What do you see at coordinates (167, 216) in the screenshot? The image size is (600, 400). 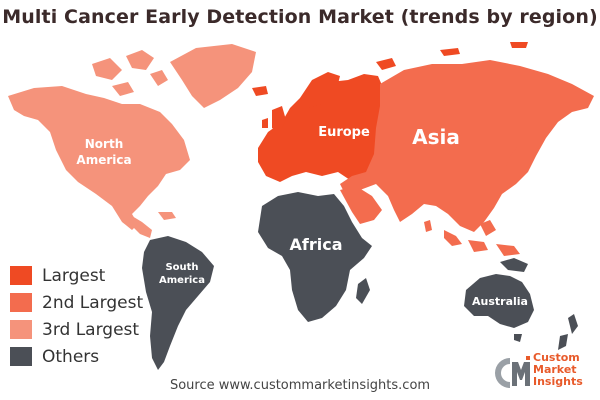 I see `caribbean-shape` at bounding box center [167, 216].